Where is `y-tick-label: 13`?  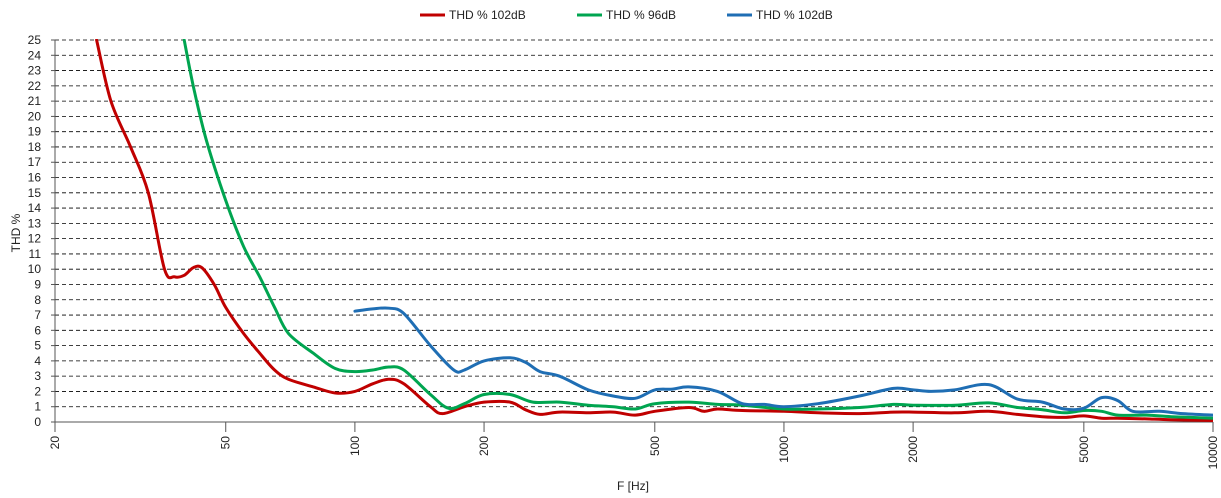 y-tick-label: 13 is located at coordinates (35, 223).